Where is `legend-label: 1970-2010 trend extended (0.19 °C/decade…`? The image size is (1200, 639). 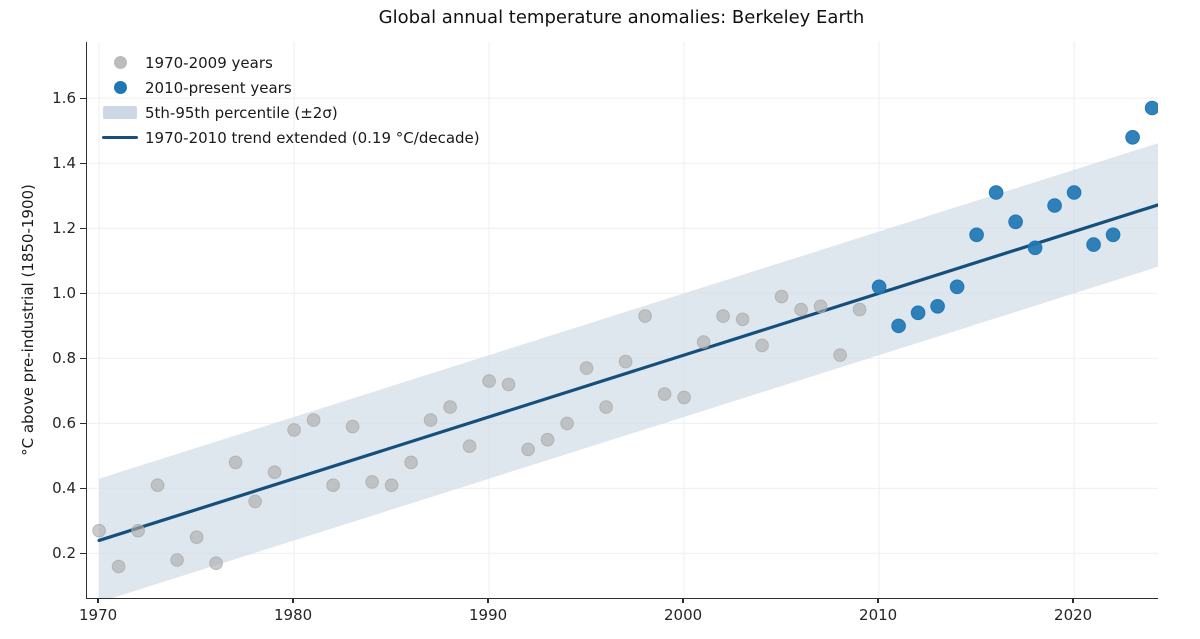
legend-label: 1970-2010 trend extended (0.19 °C/decade… is located at coordinates (312, 137).